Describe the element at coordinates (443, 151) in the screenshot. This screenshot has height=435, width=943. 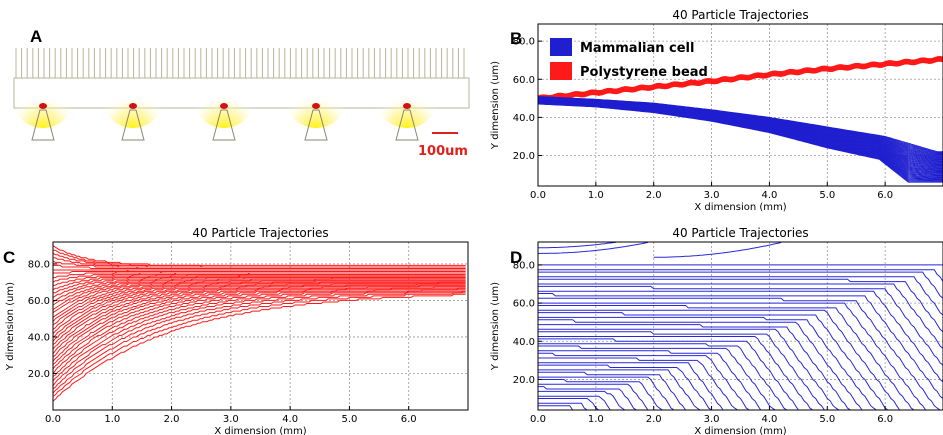
I see `scale-label: 100um` at that location.